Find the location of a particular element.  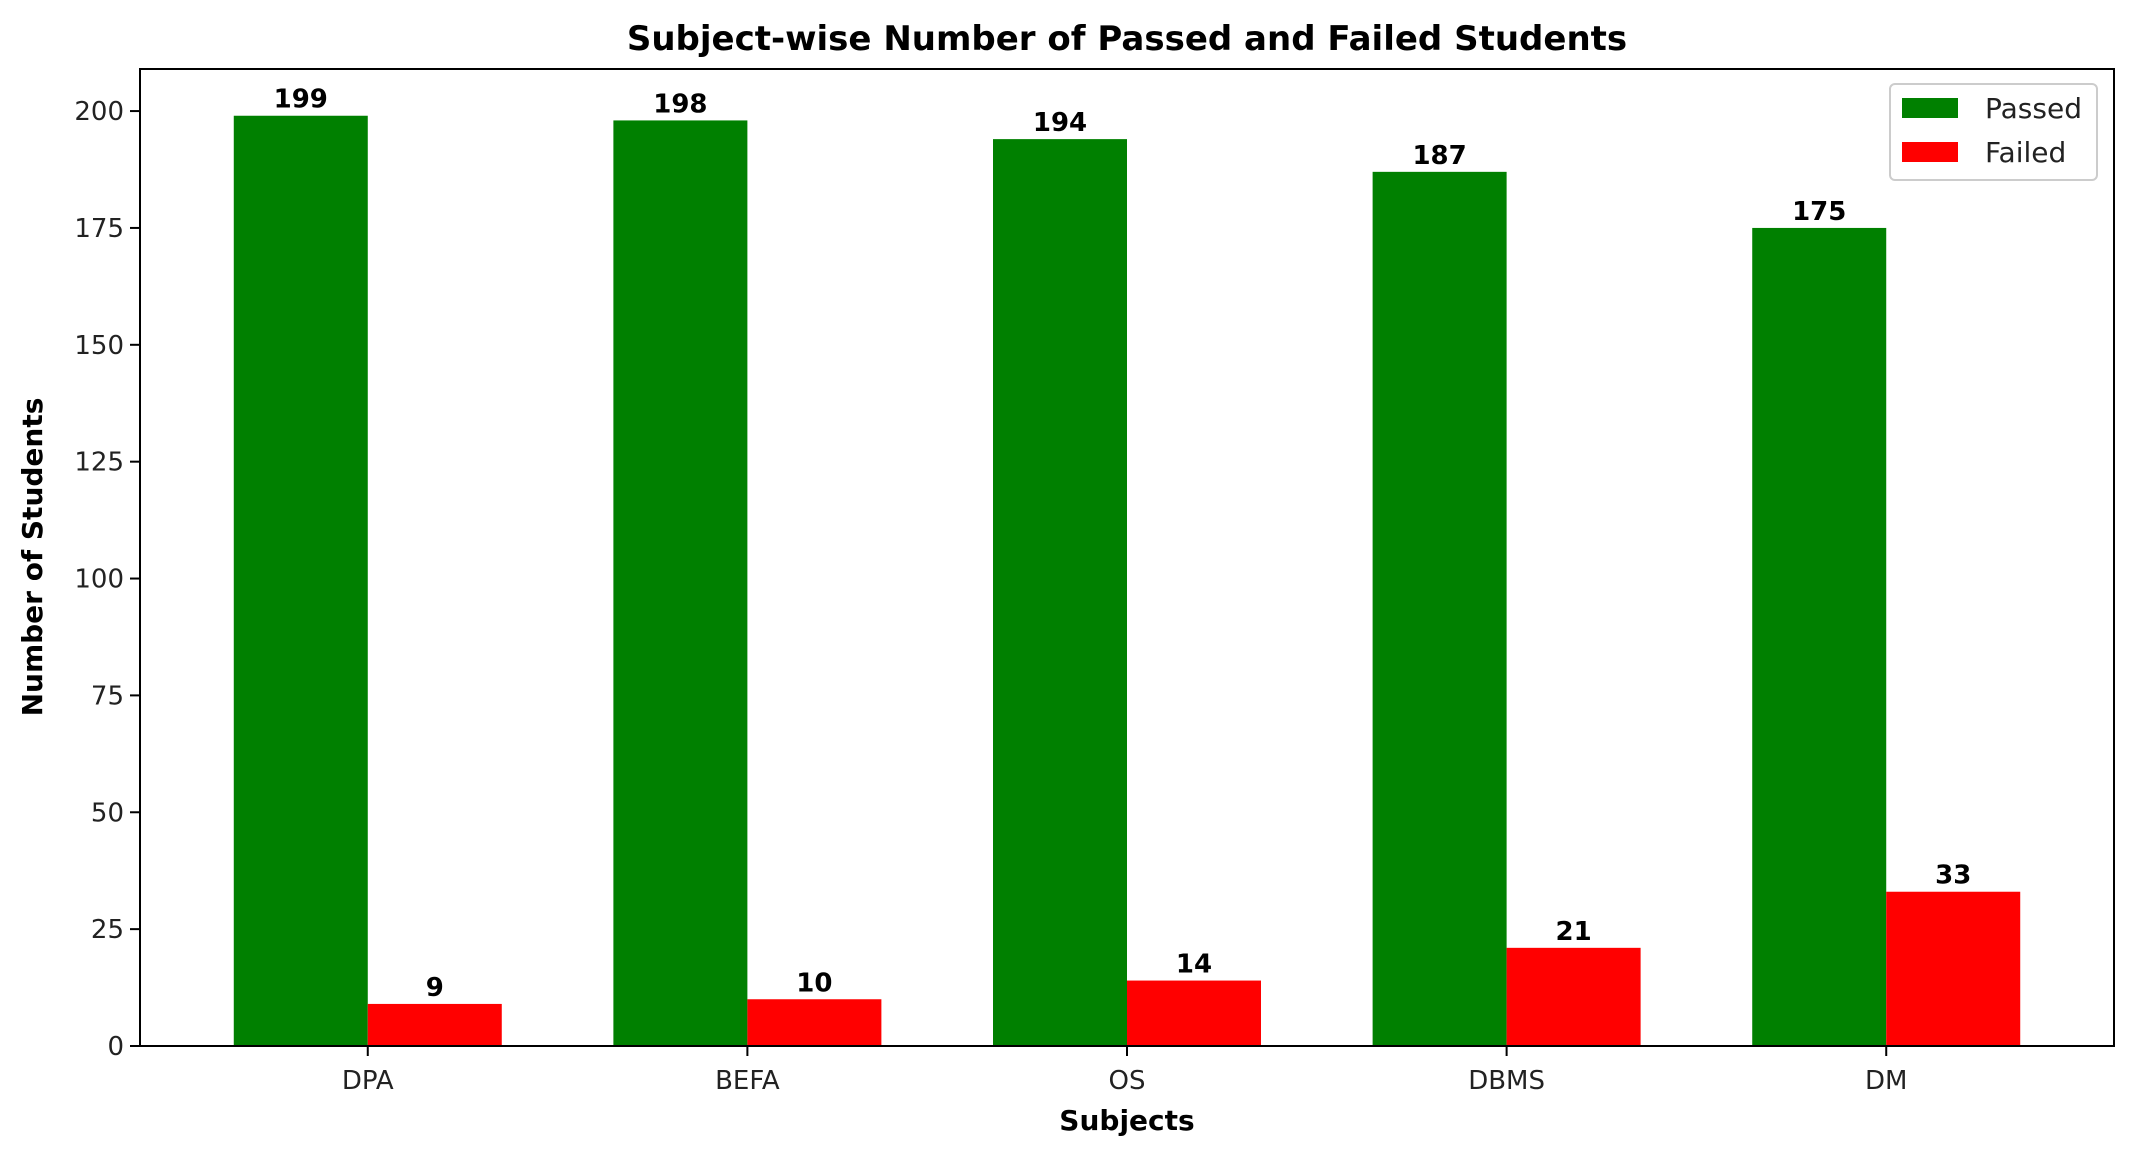

bar-failed-befa is located at coordinates (814, 1022).